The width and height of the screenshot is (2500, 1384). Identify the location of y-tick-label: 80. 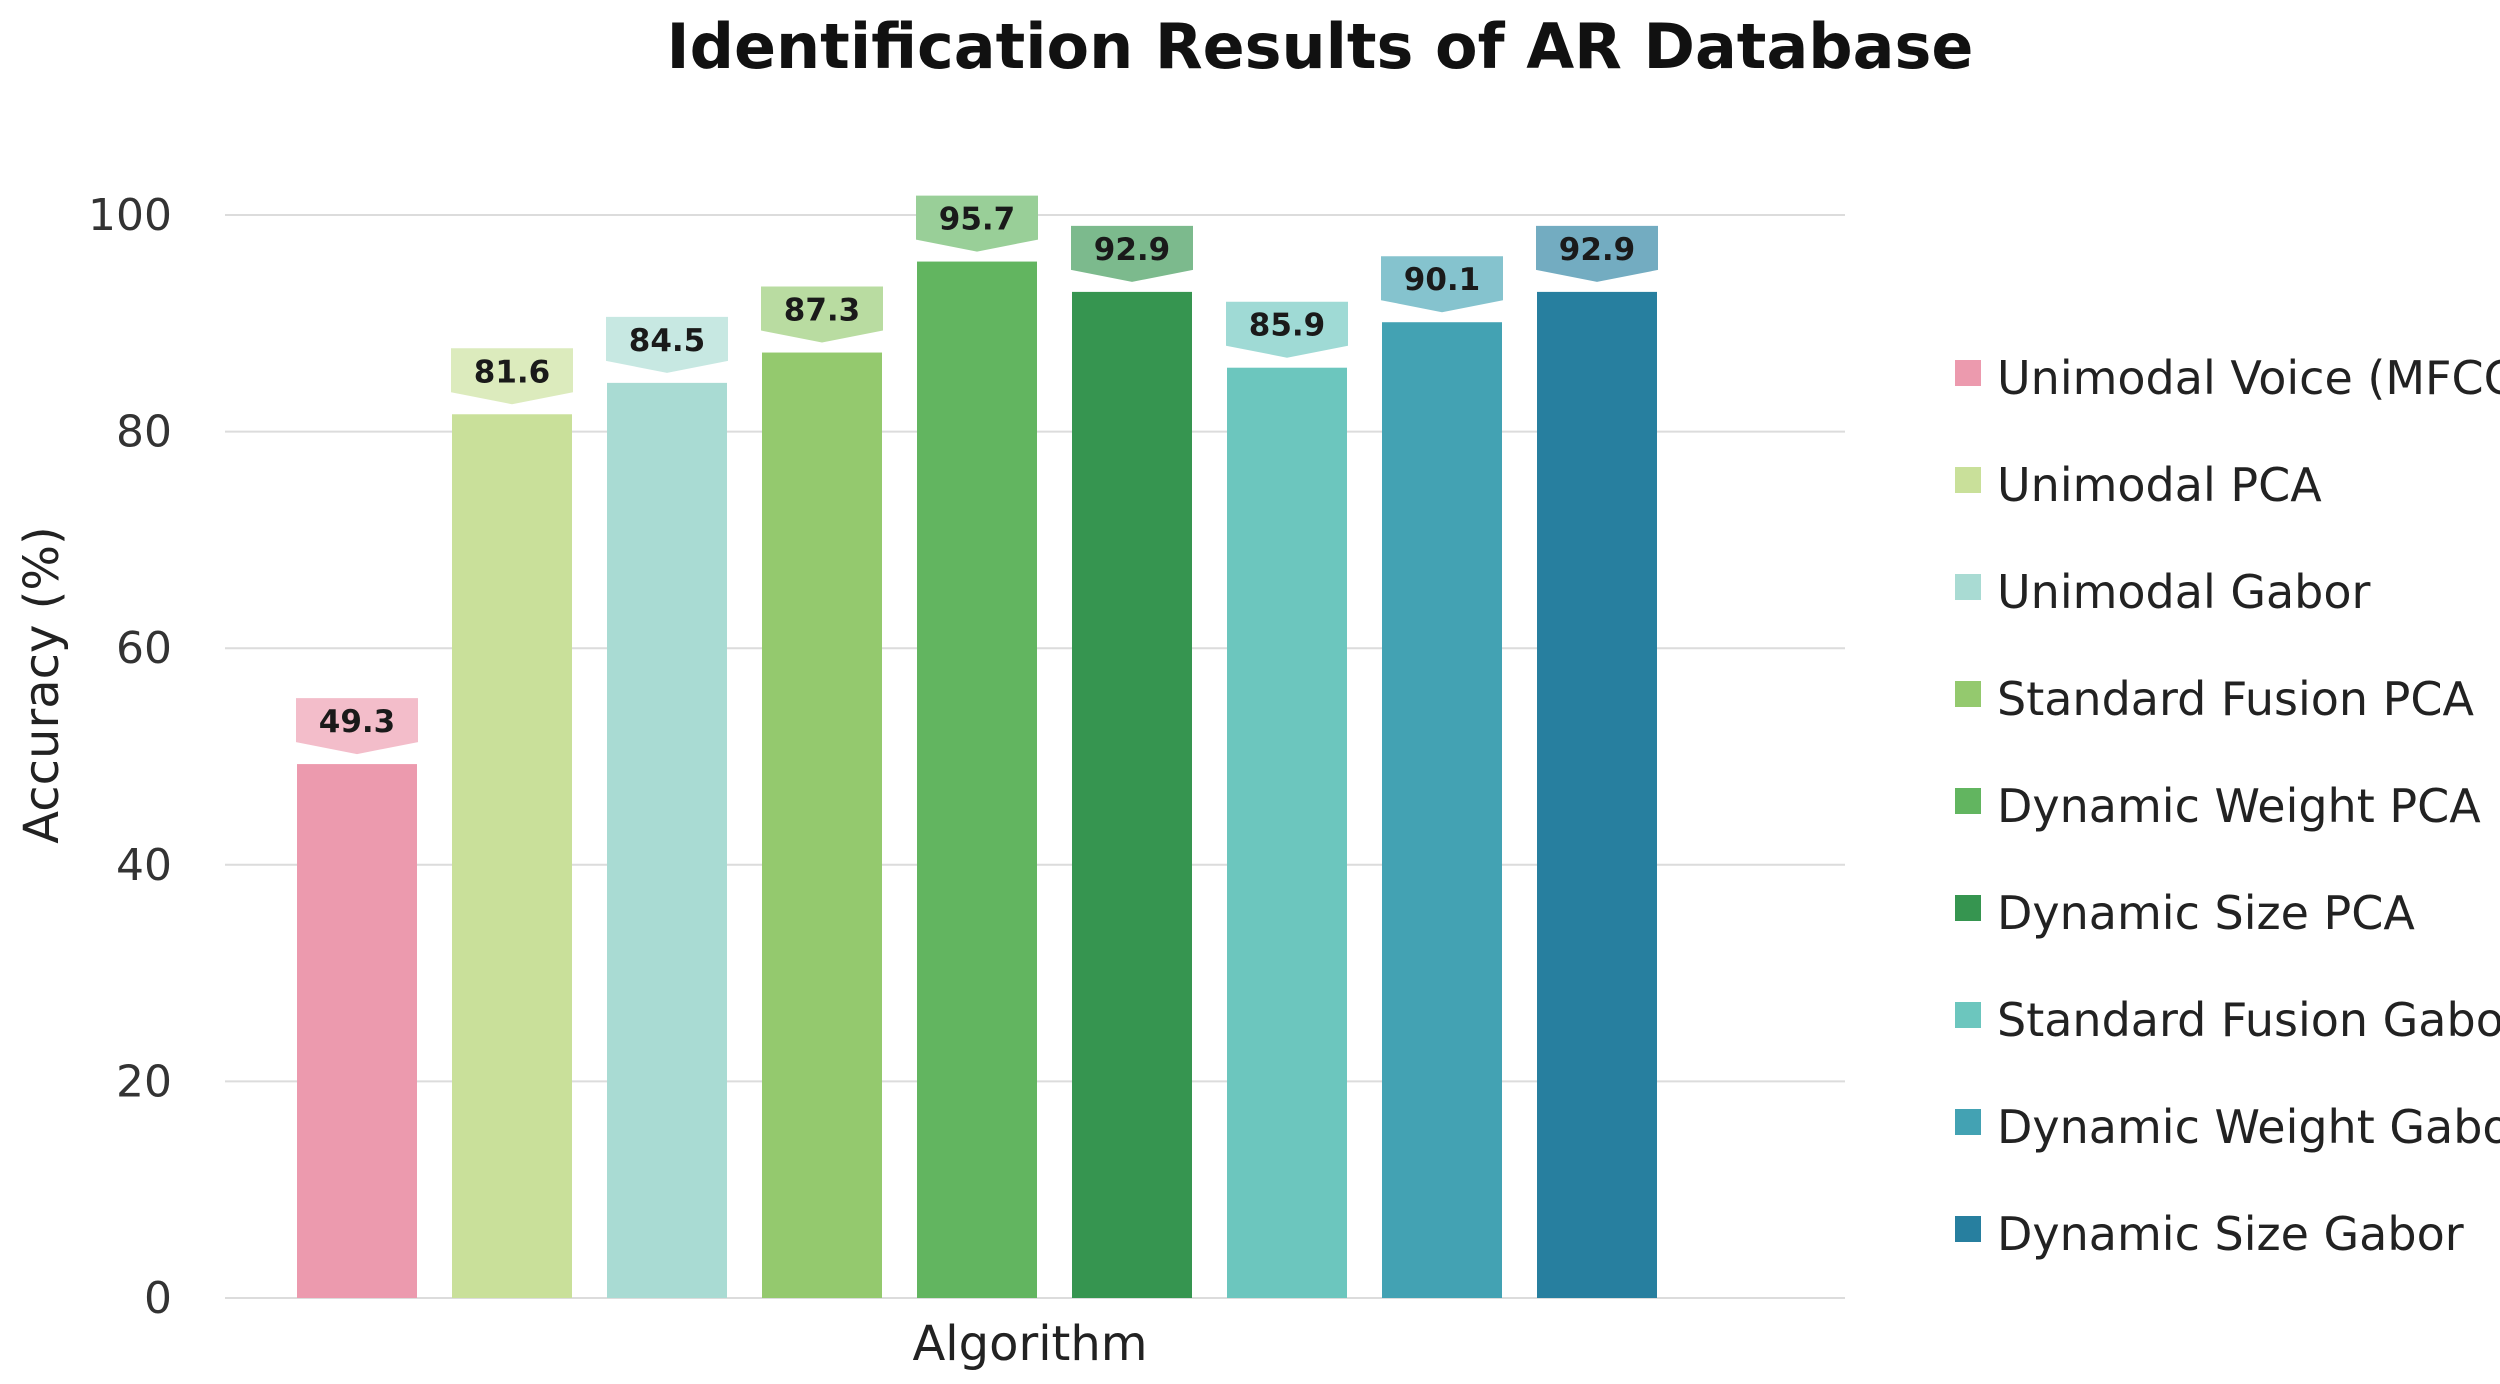
(144, 432).